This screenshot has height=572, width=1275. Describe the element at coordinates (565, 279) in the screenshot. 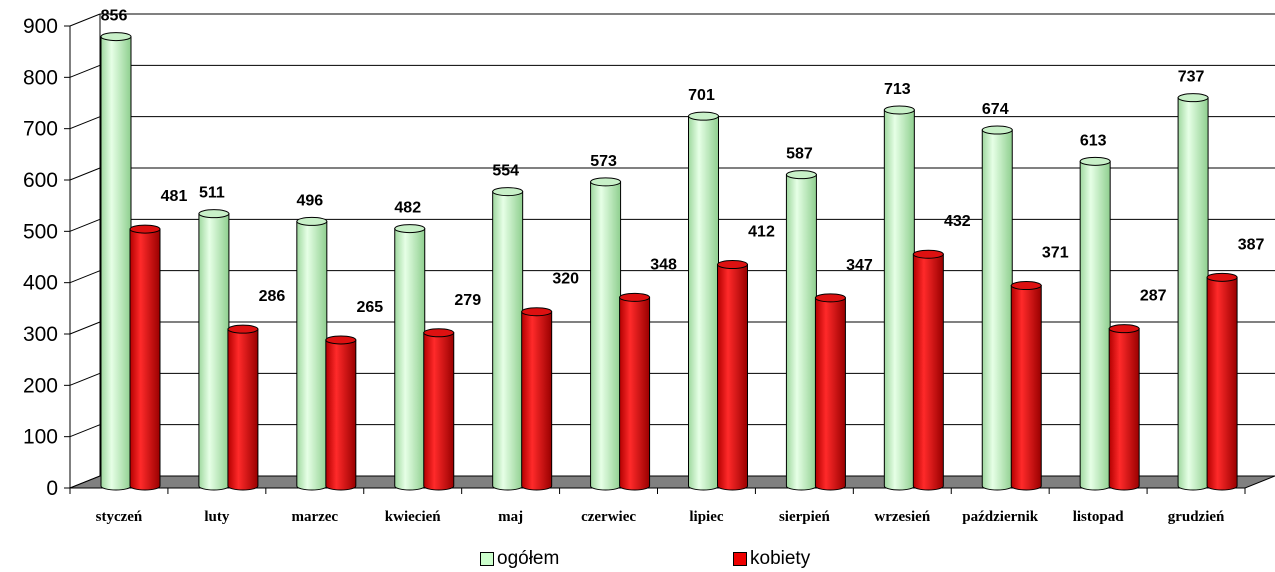

I see `data-label-kobiety: 320` at that location.